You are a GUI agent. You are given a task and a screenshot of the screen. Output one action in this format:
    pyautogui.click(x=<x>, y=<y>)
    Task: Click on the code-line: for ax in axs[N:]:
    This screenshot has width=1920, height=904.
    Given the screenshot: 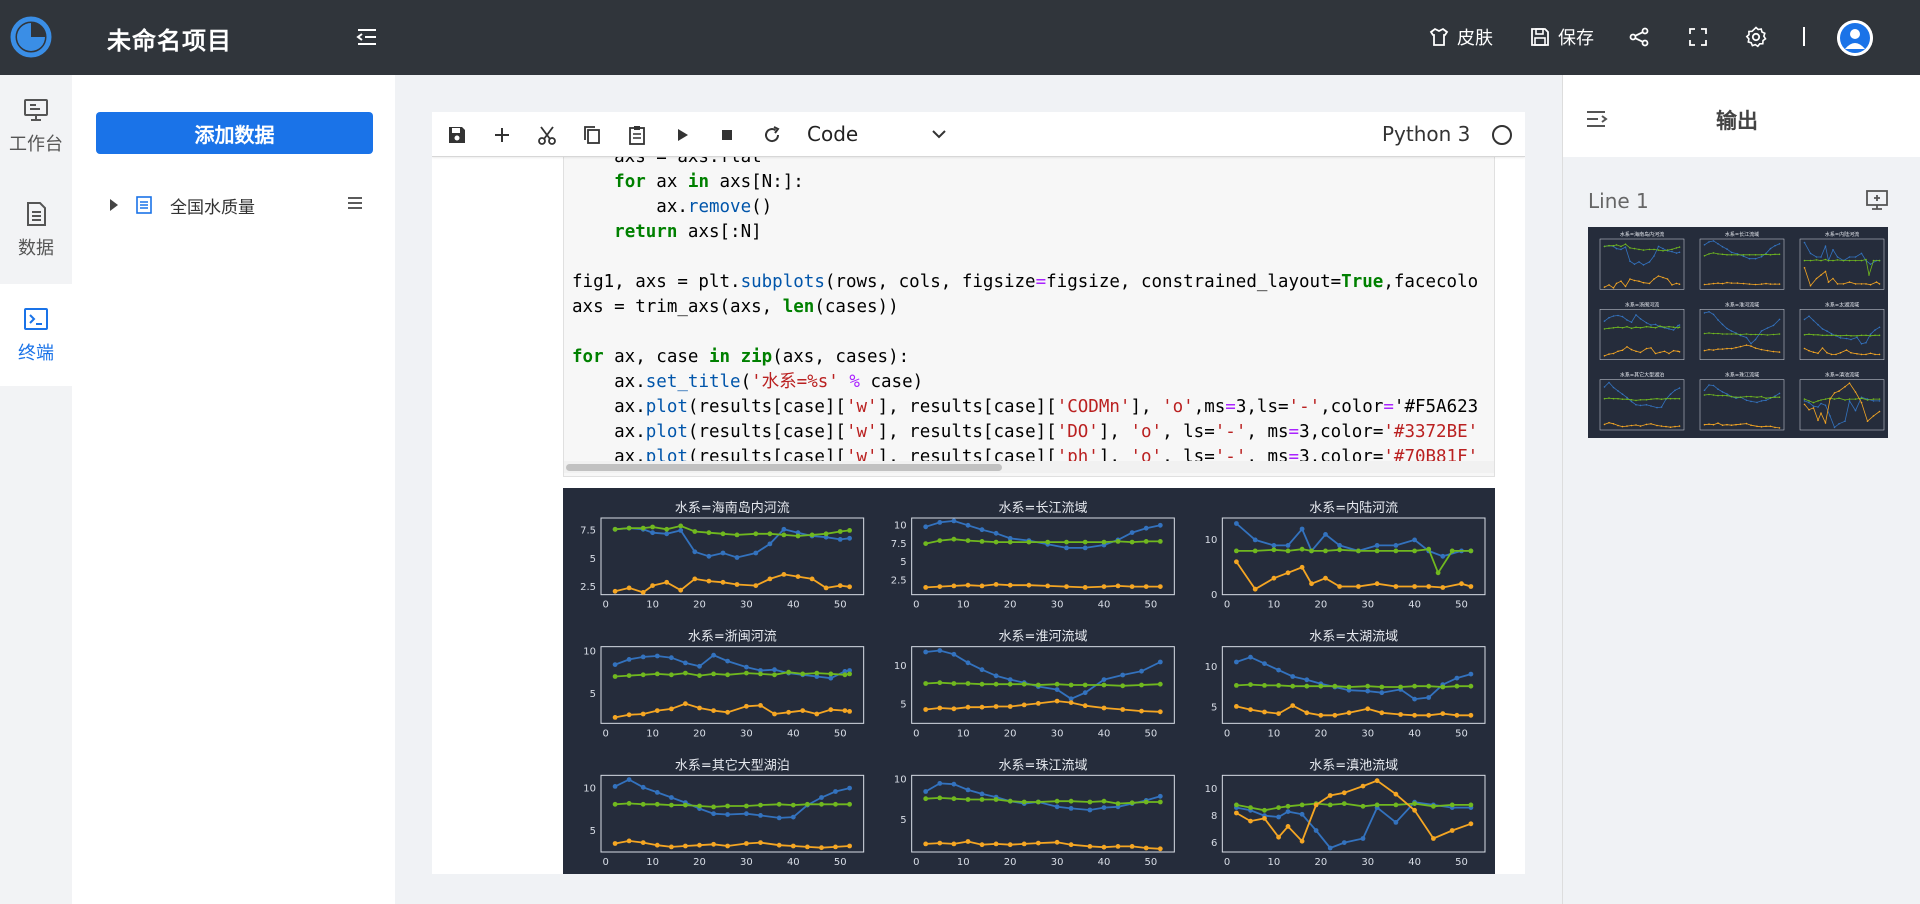 What is the action you would take?
    pyautogui.click(x=709, y=182)
    